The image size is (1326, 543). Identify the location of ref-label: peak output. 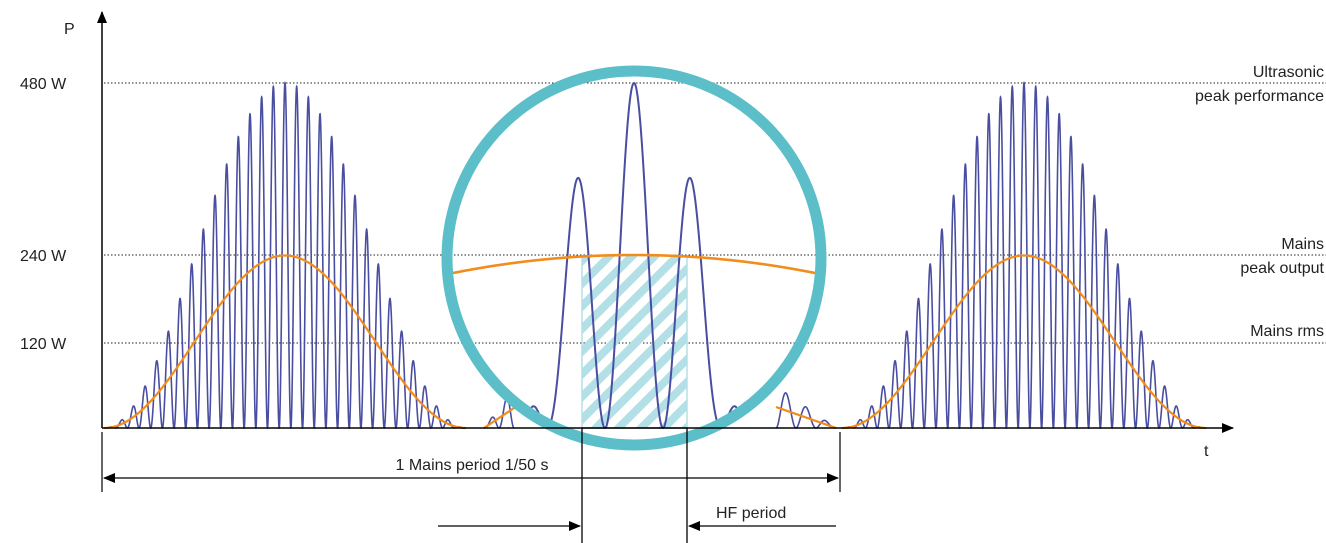
(1282, 268).